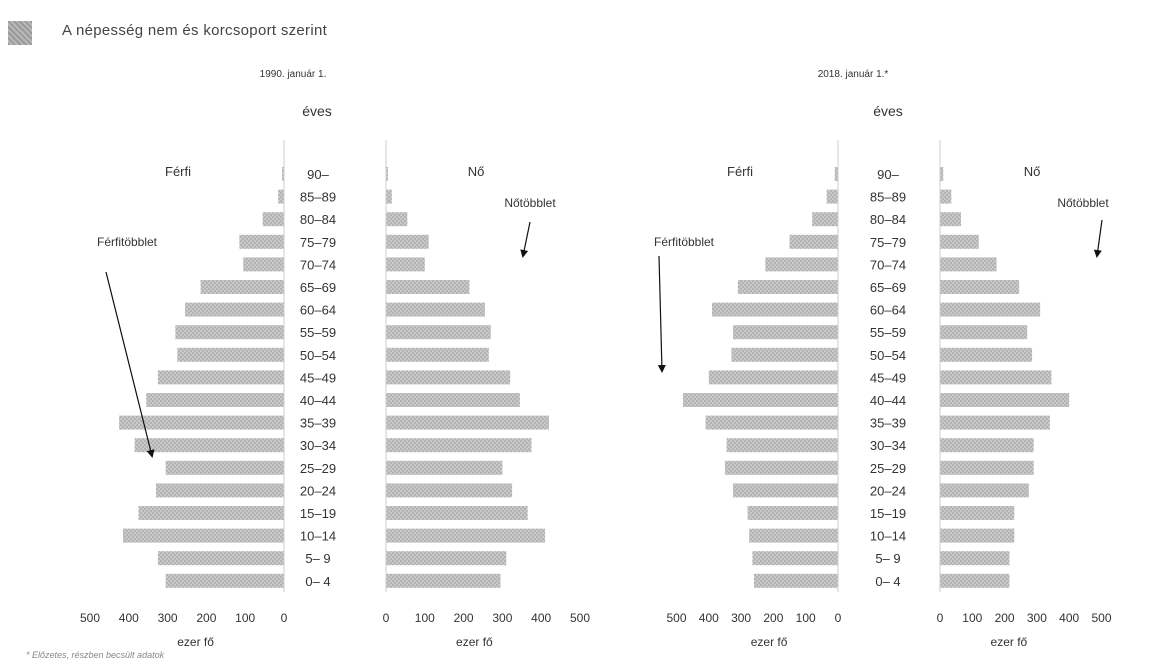  What do you see at coordinates (888, 355) in the screenshot?
I see `age-group-label: 50–54` at bounding box center [888, 355].